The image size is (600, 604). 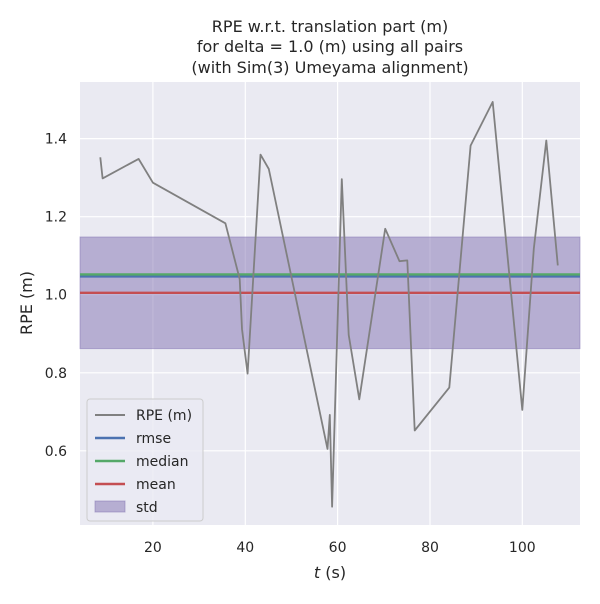 I want to click on legend-box, so click(x=145, y=460).